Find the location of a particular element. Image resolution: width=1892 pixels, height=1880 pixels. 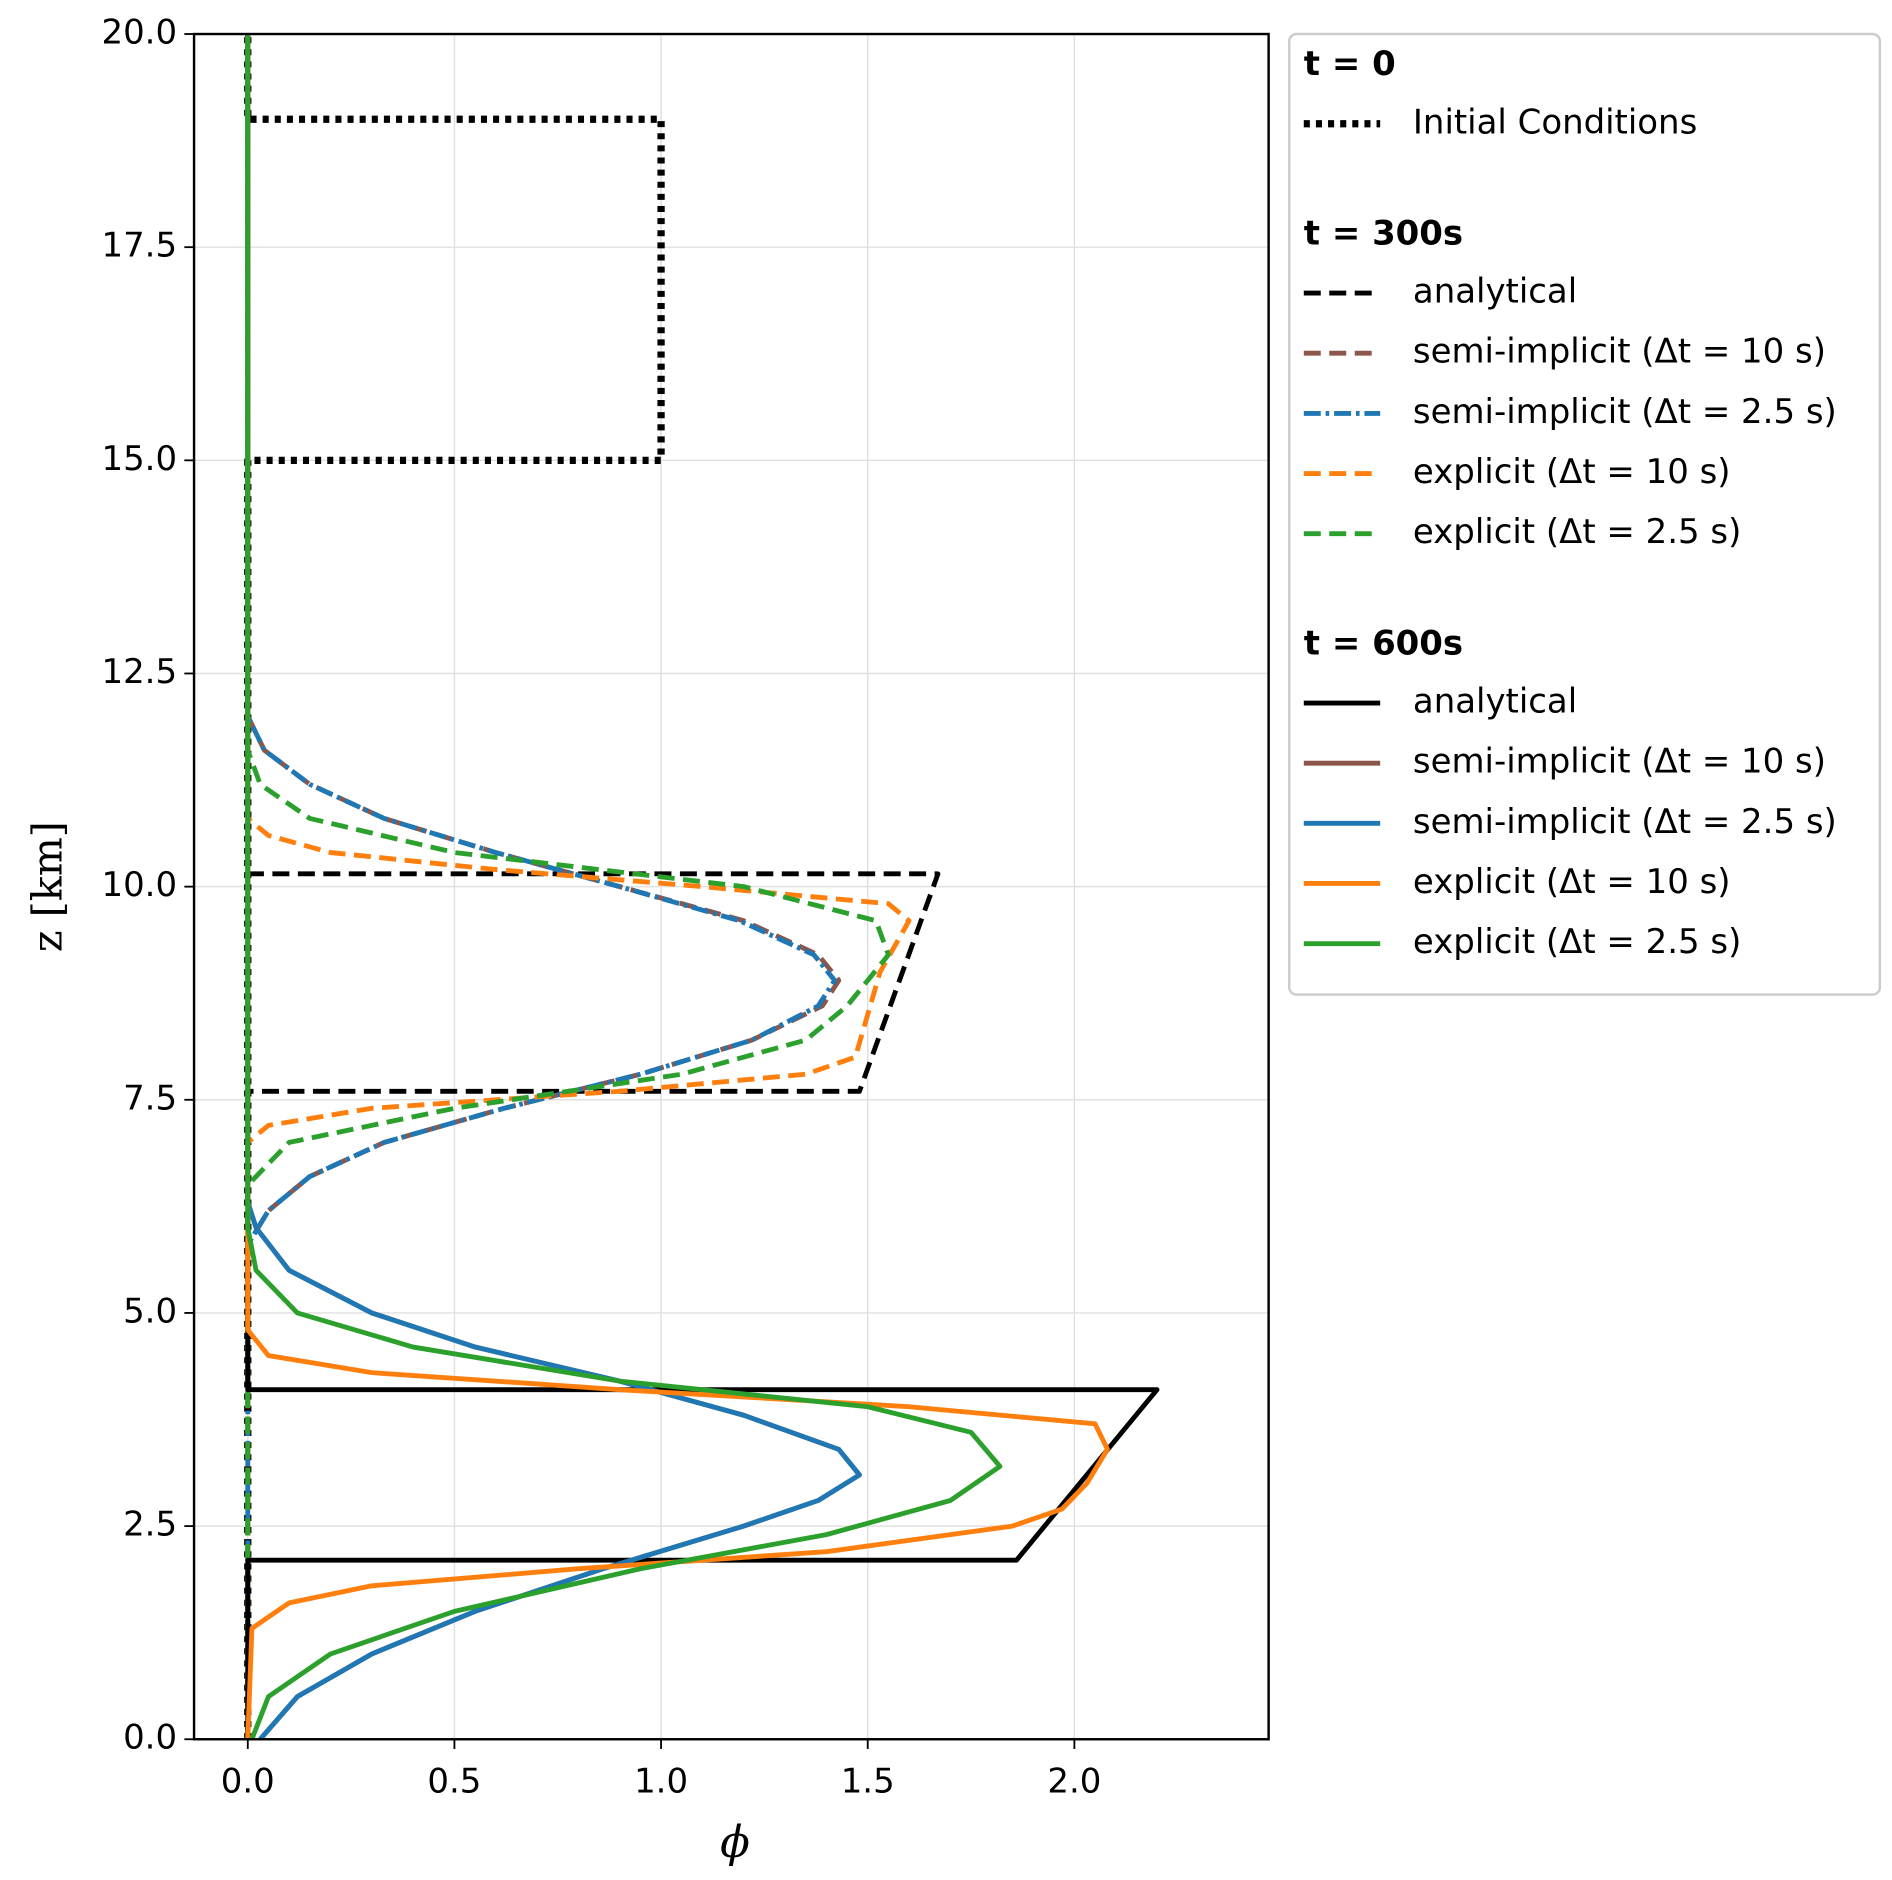

legend-label: Initial Conditions is located at coordinates (1555, 122).